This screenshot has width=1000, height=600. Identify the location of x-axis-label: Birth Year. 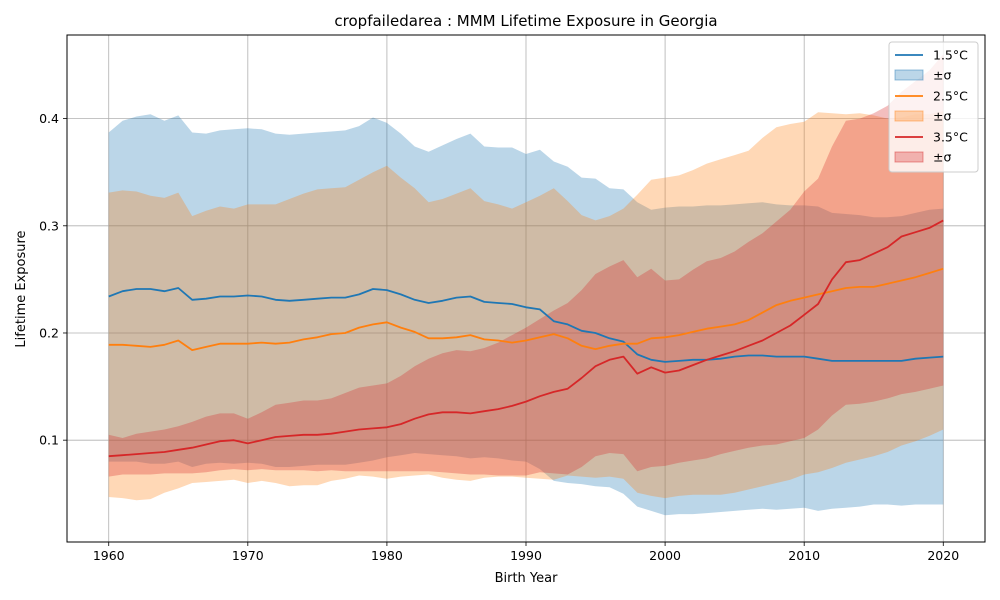
(527, 578).